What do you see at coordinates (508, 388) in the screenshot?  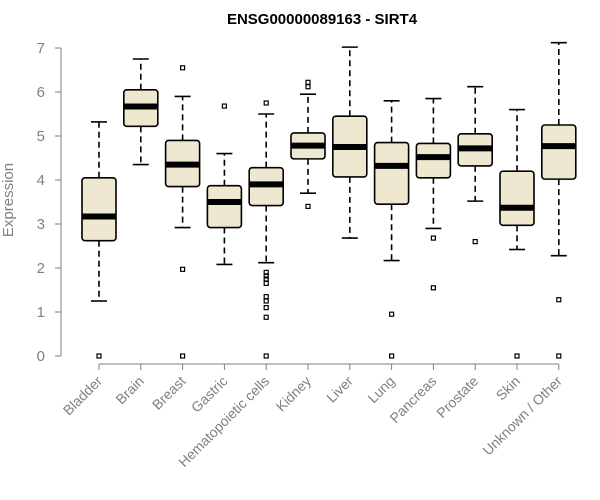 I see `x-tick-label: Skin` at bounding box center [508, 388].